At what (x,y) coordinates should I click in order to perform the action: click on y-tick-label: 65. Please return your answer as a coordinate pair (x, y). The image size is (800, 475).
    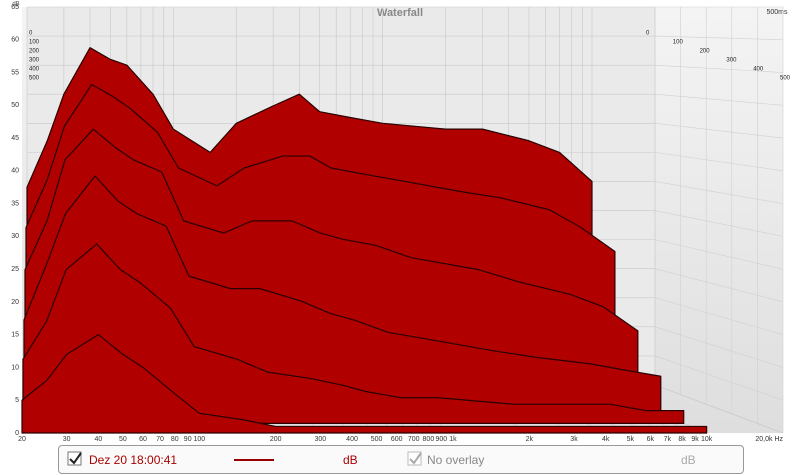
    Looking at the image, I should click on (15, 7).